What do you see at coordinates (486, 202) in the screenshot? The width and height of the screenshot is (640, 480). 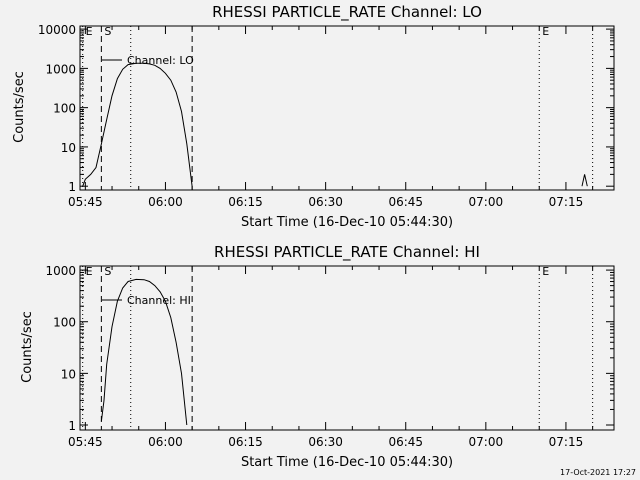 I see `lo-x-tick-label: 07:00` at bounding box center [486, 202].